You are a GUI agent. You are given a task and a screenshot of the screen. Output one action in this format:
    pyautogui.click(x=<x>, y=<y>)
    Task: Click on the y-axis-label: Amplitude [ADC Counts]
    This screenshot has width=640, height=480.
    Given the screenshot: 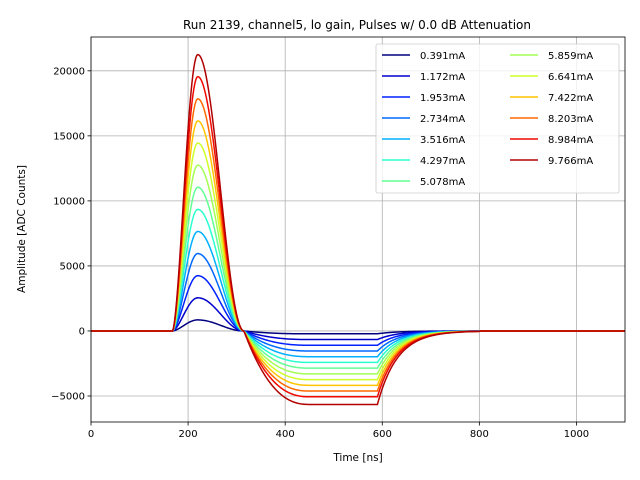 What is the action you would take?
    pyautogui.click(x=22, y=229)
    